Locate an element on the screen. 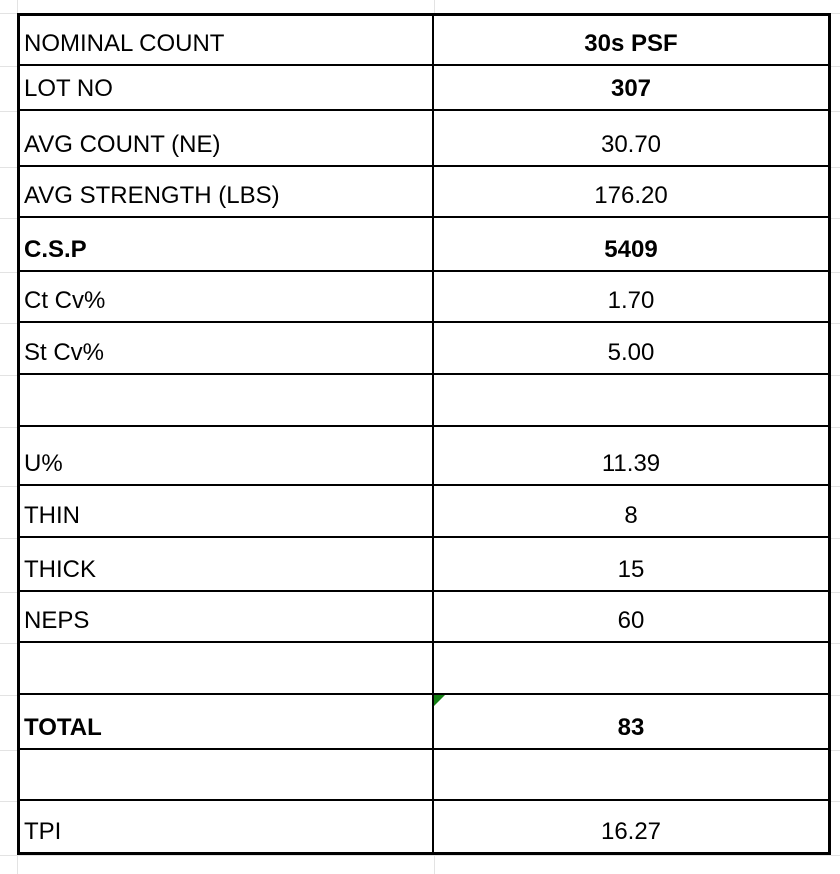 The width and height of the screenshot is (840, 874). row-csp: C.S.P 5409 is located at coordinates (424, 245).